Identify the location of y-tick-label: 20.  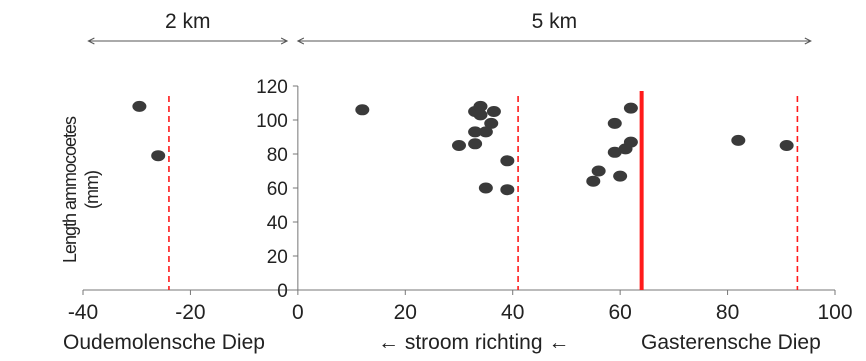
(277, 257).